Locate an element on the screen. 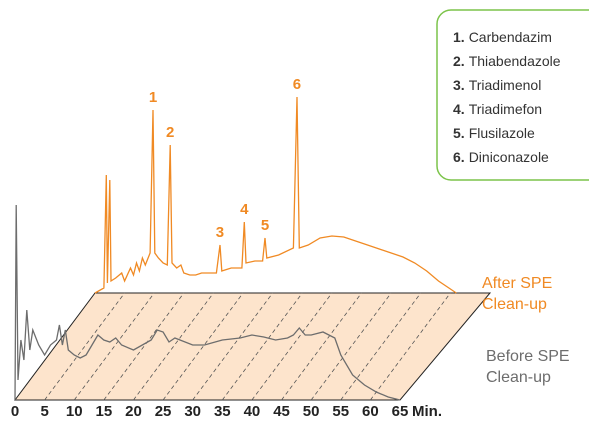 Image resolution: width=589 pixels, height=433 pixels. x-tick-label: 40 is located at coordinates (252, 411).